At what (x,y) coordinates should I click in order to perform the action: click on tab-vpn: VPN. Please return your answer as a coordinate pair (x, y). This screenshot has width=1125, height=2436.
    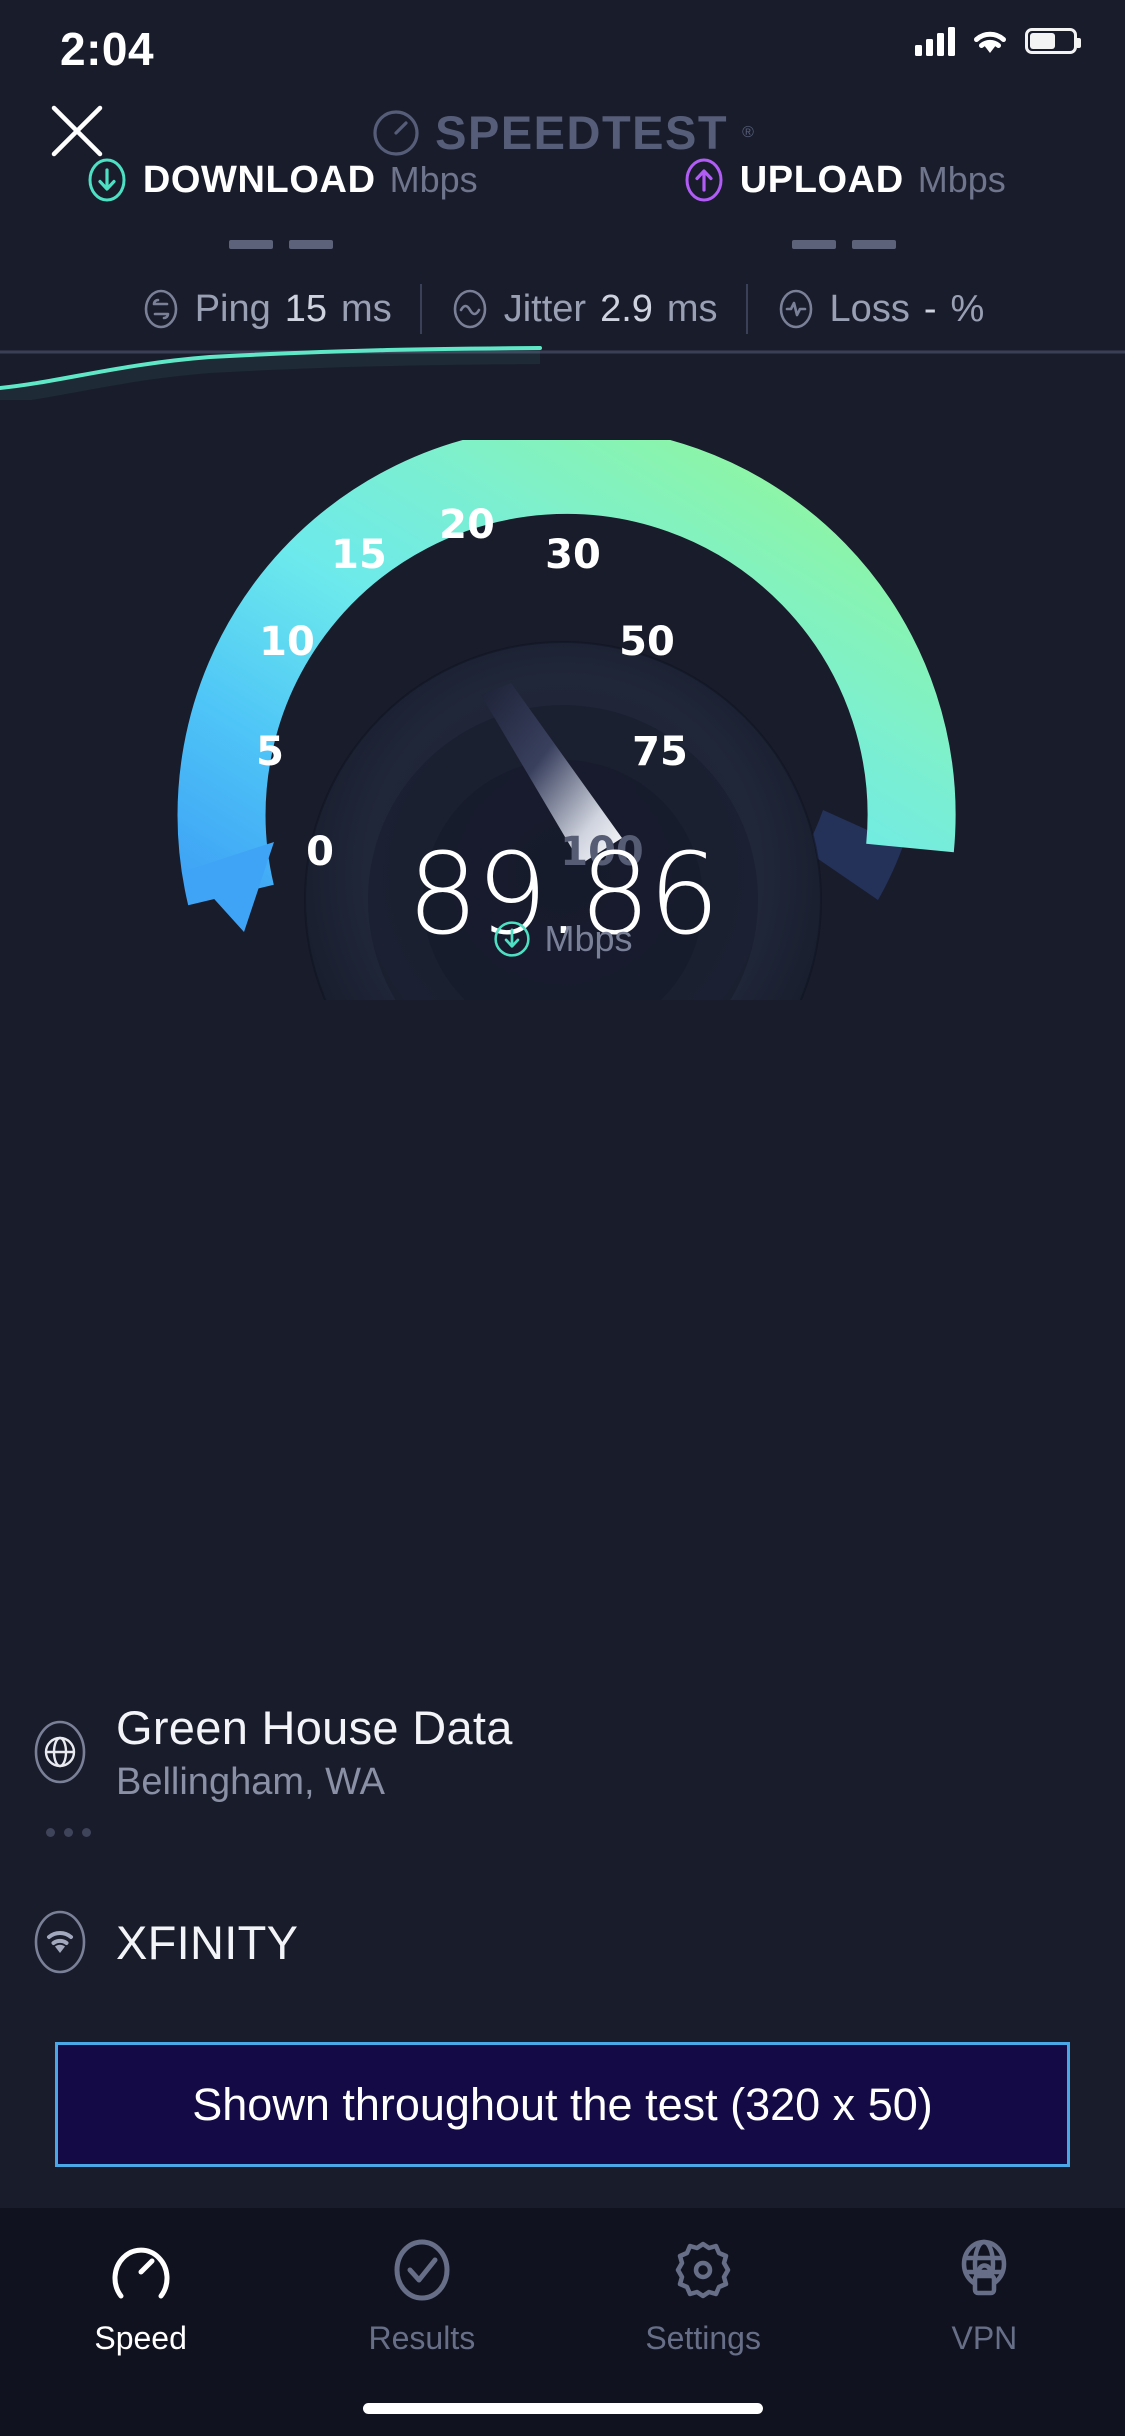
    Looking at the image, I should click on (984, 2322).